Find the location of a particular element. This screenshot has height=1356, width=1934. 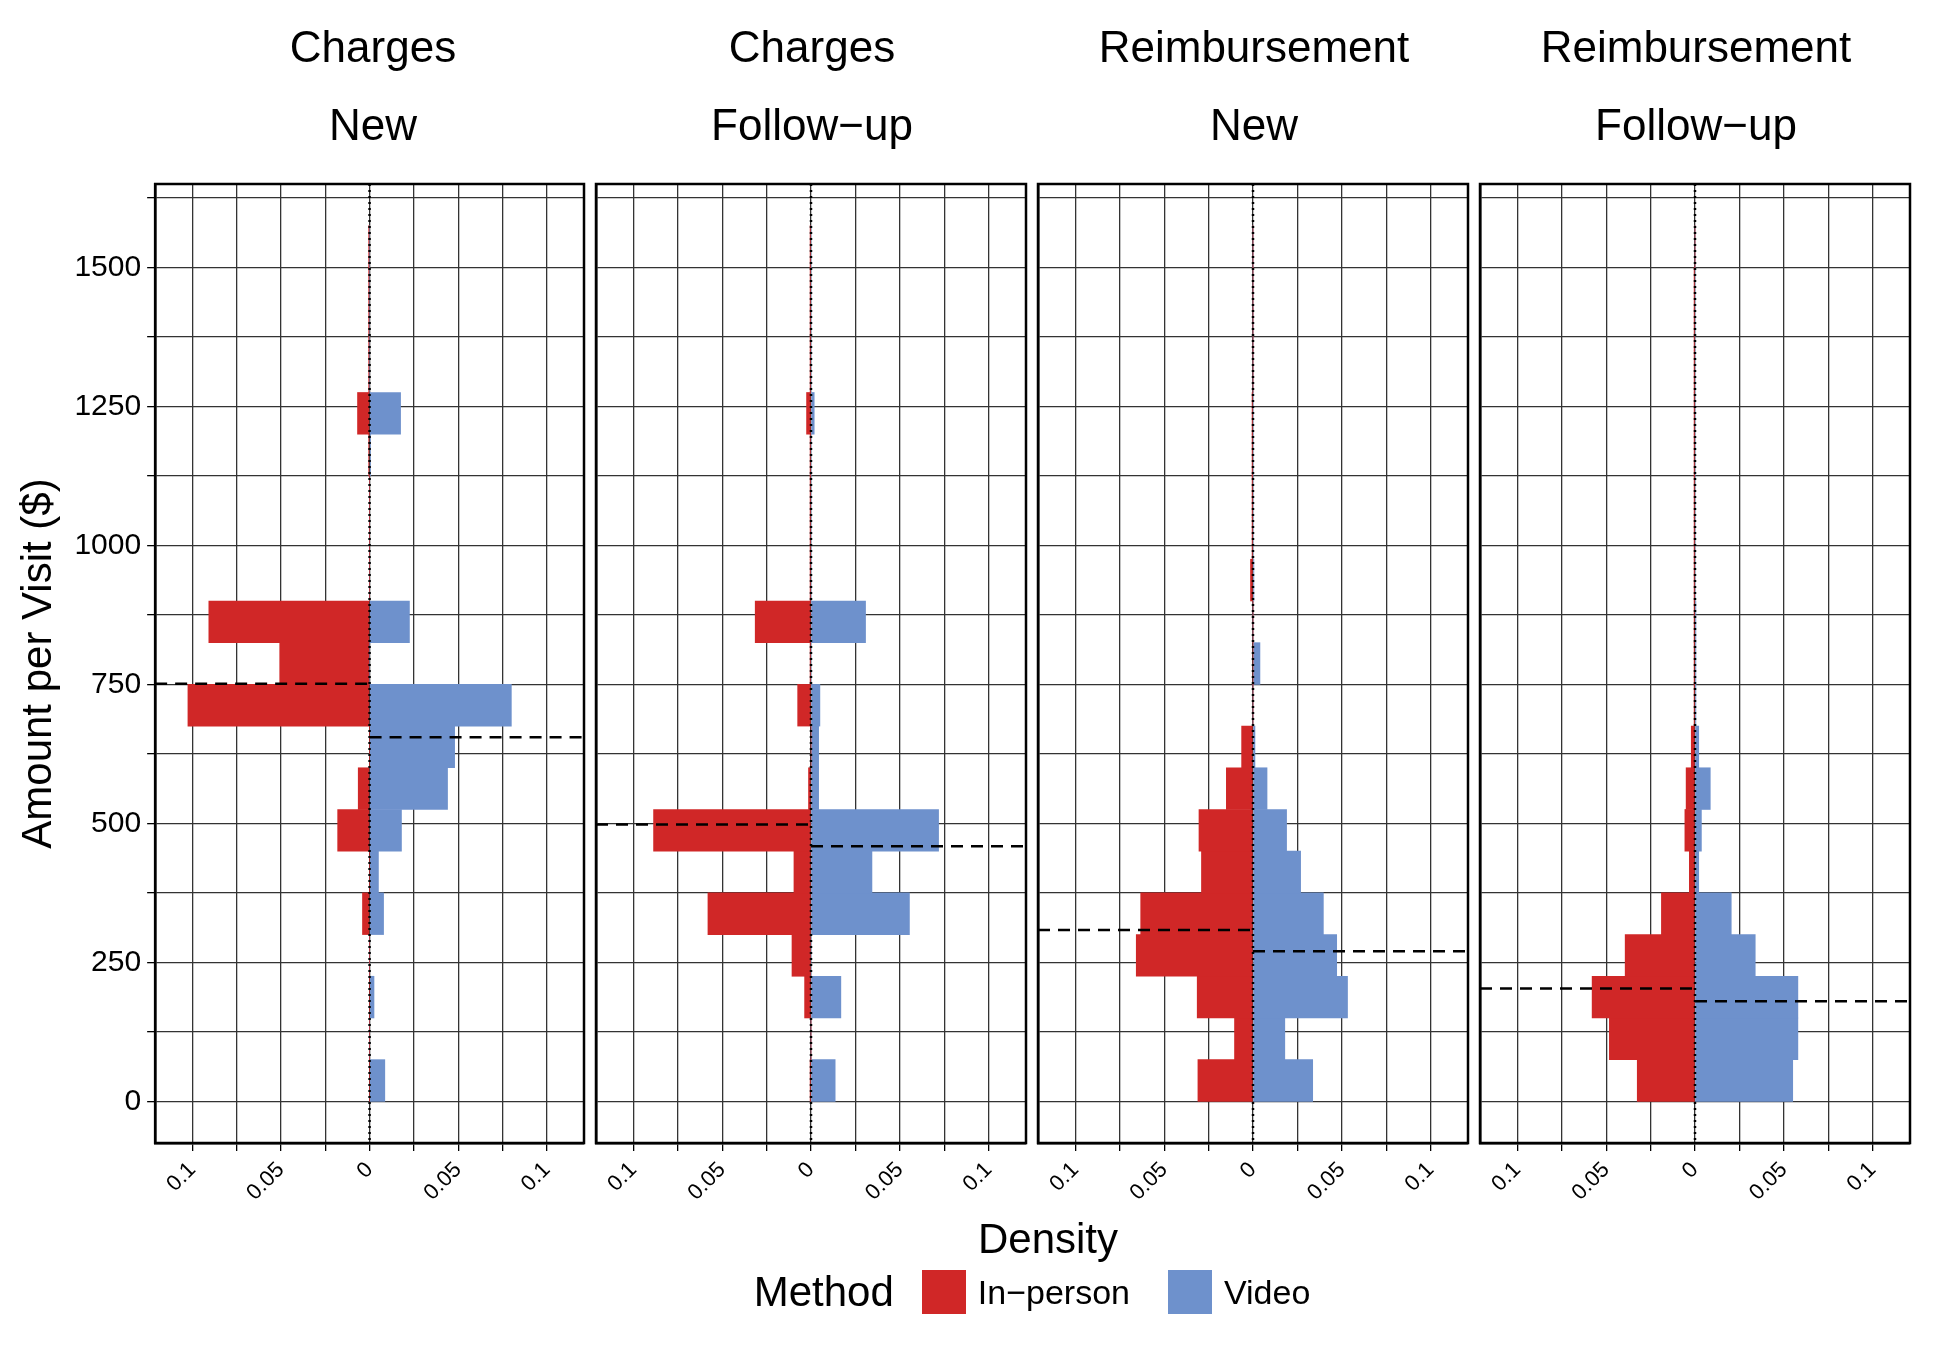

x-axis-title: Density is located at coordinates (1047, 1239).